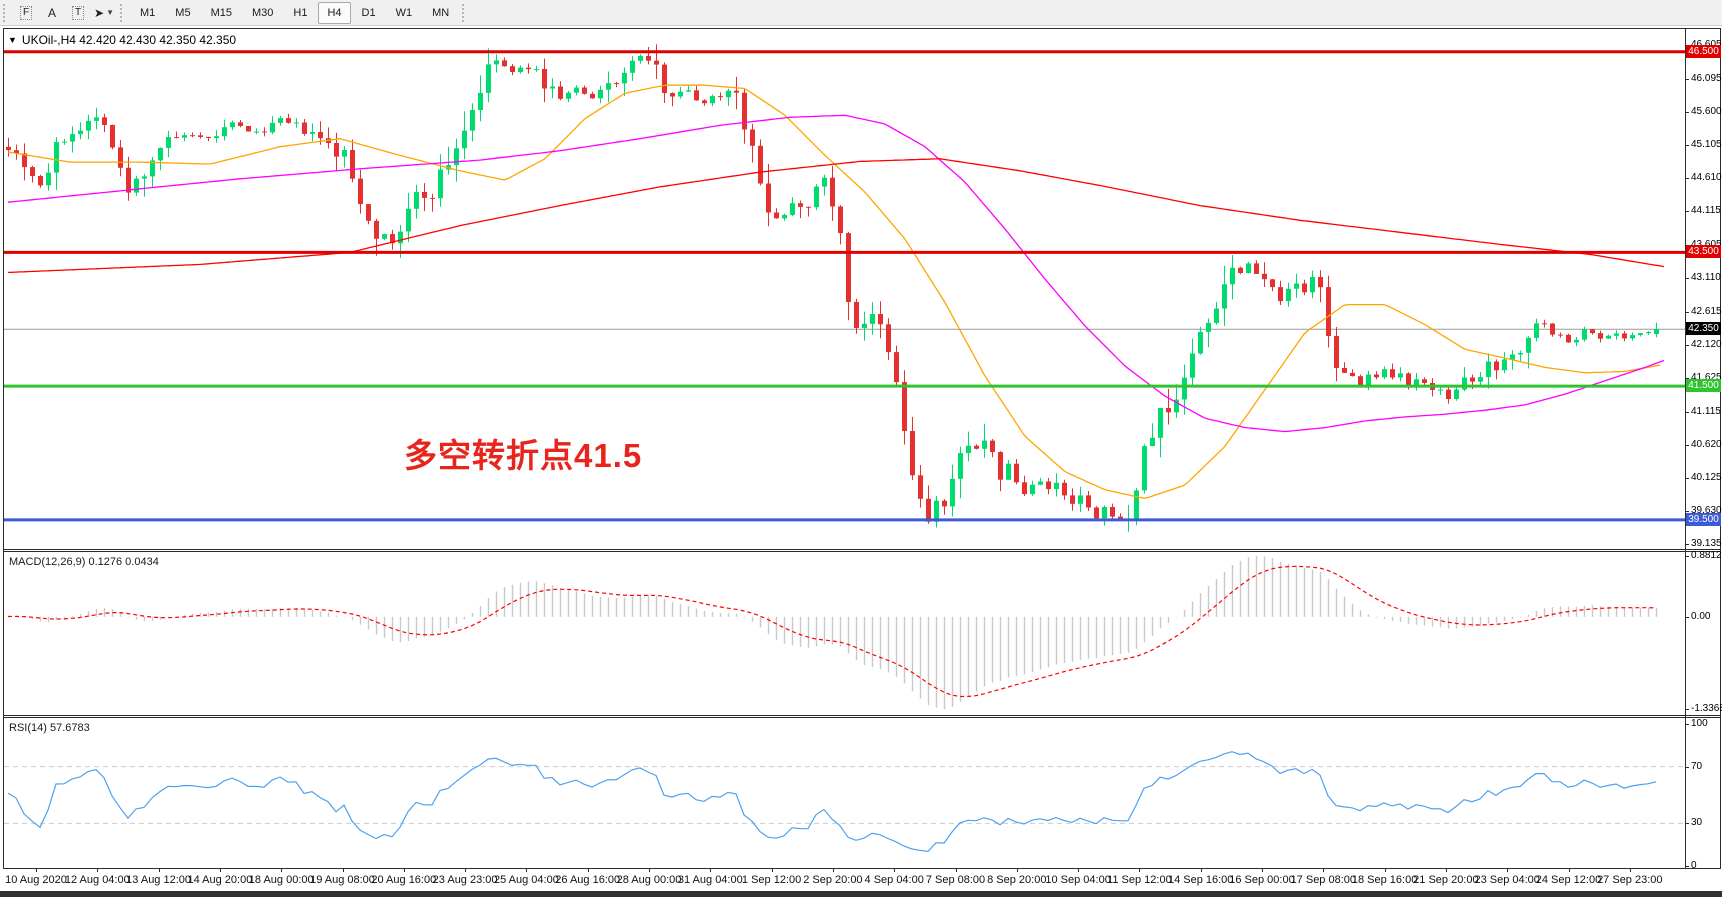  Describe the element at coordinates (6, 12) in the screenshot. I see `toolbar-grip` at that location.